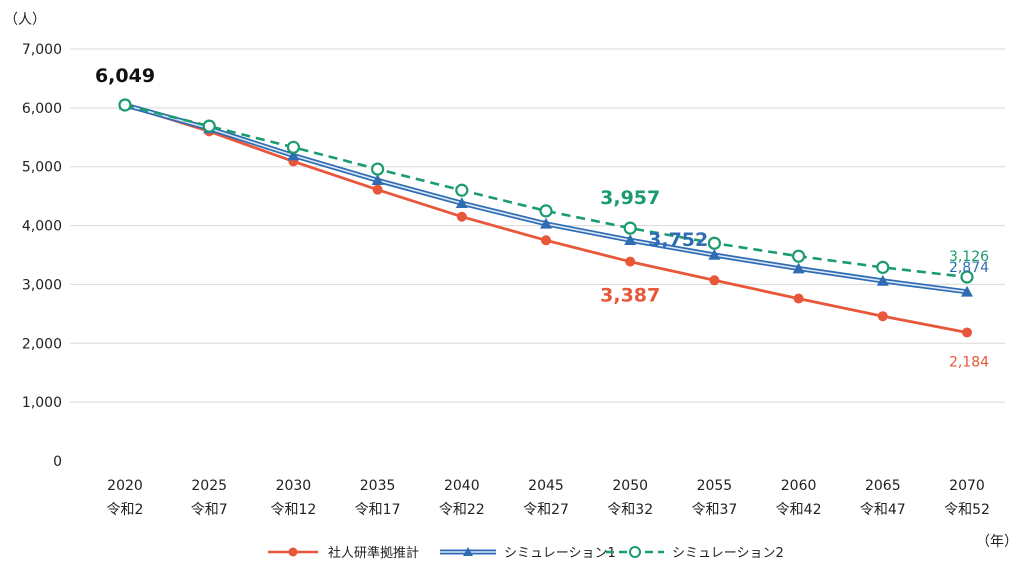 The height and width of the screenshot is (579, 1024). What do you see at coordinates (546, 486) in the screenshot?
I see `x-tick-label: 2045` at bounding box center [546, 486].